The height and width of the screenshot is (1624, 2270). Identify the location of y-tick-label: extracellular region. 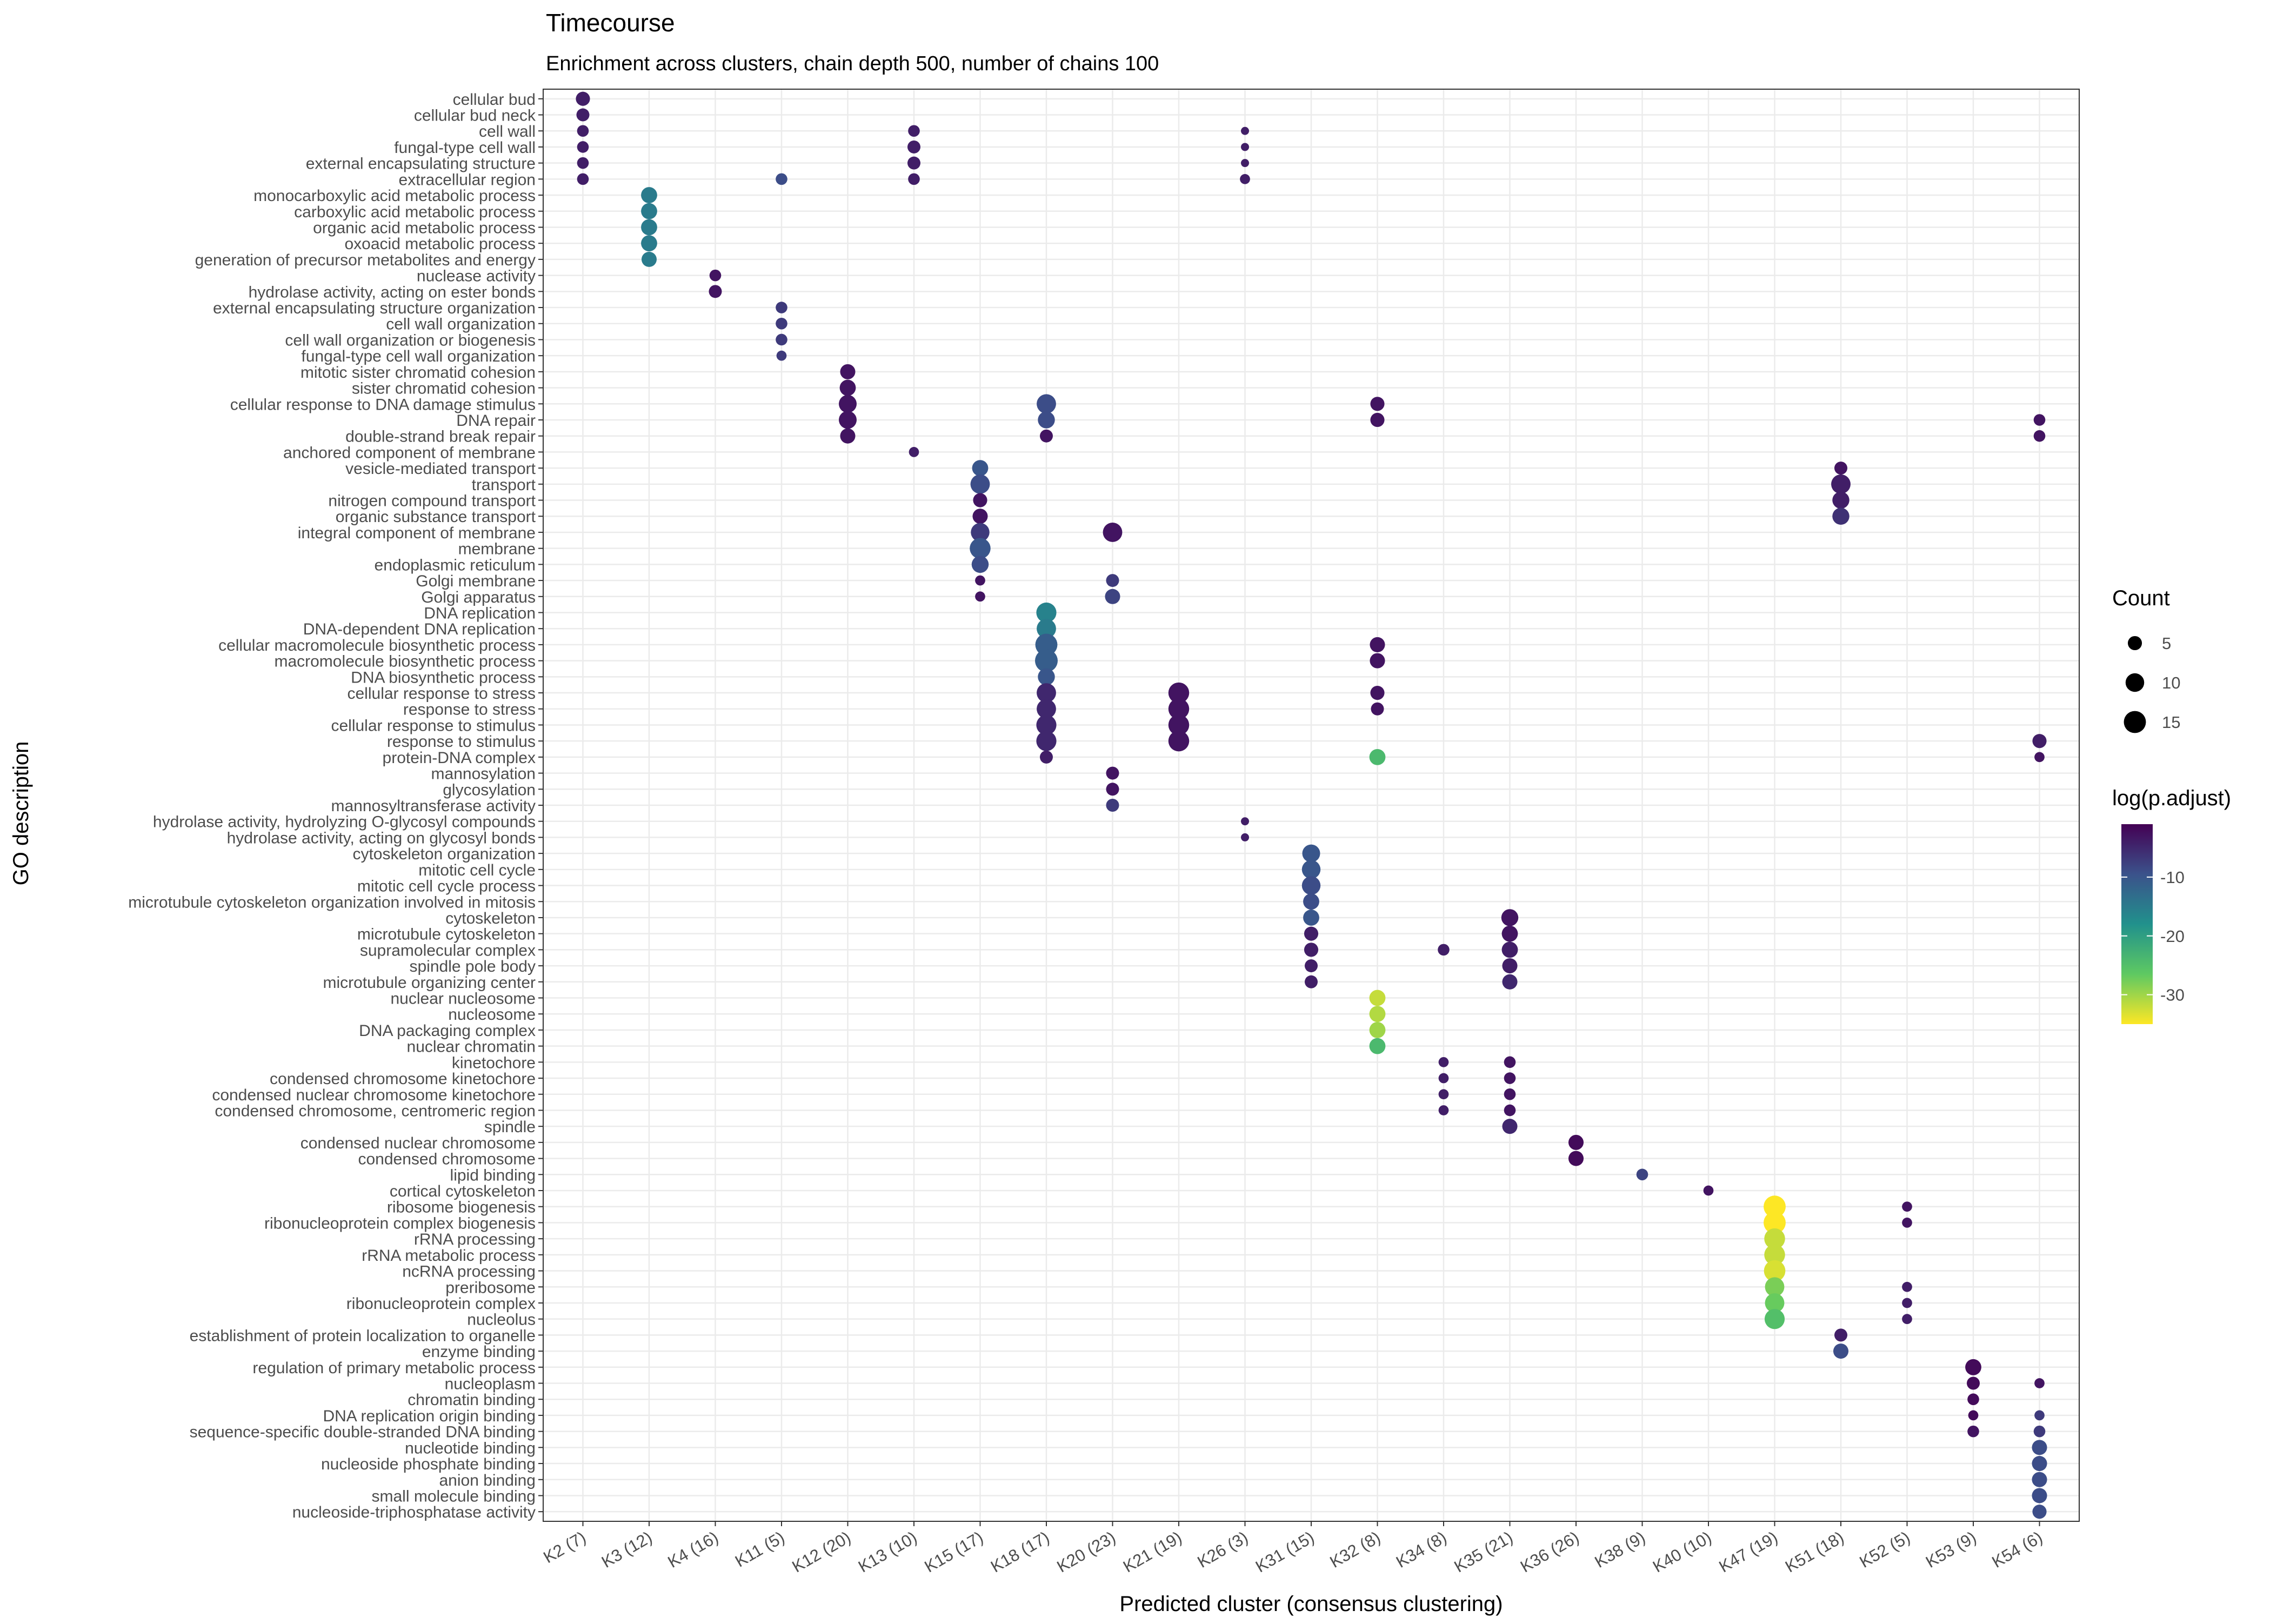
(467, 180).